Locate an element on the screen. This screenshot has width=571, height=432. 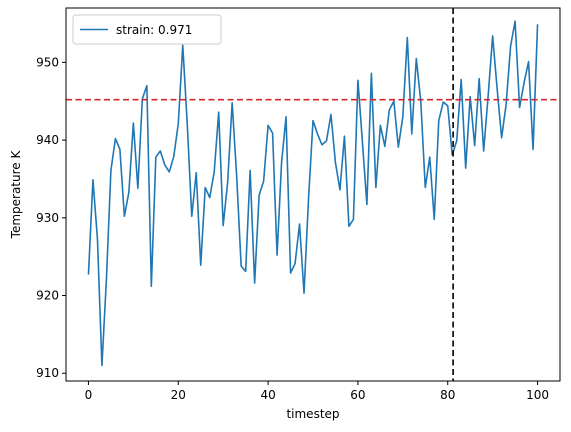
x-axis-ticks: 0 20 40 60 80 100 is located at coordinates (317, 391).